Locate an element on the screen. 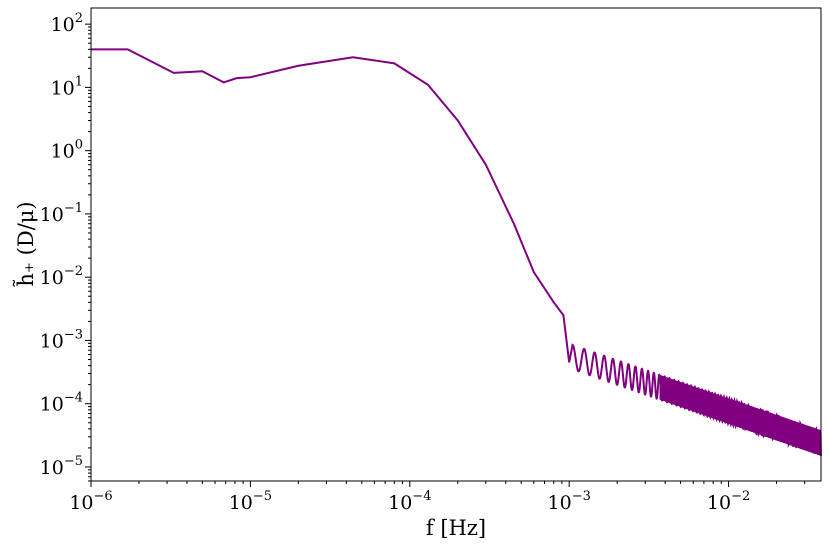  y-axis-label: h̃₊ (D/μ) is located at coordinates (25, 244).